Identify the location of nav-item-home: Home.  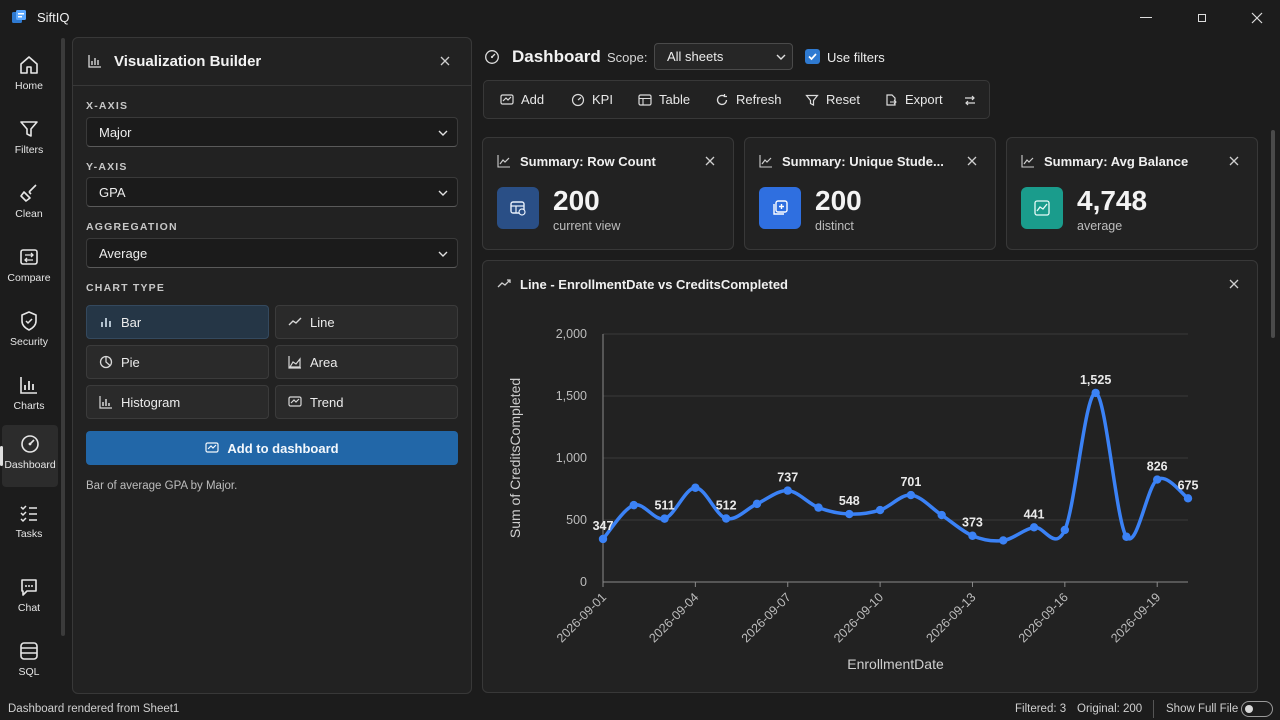
(29, 77).